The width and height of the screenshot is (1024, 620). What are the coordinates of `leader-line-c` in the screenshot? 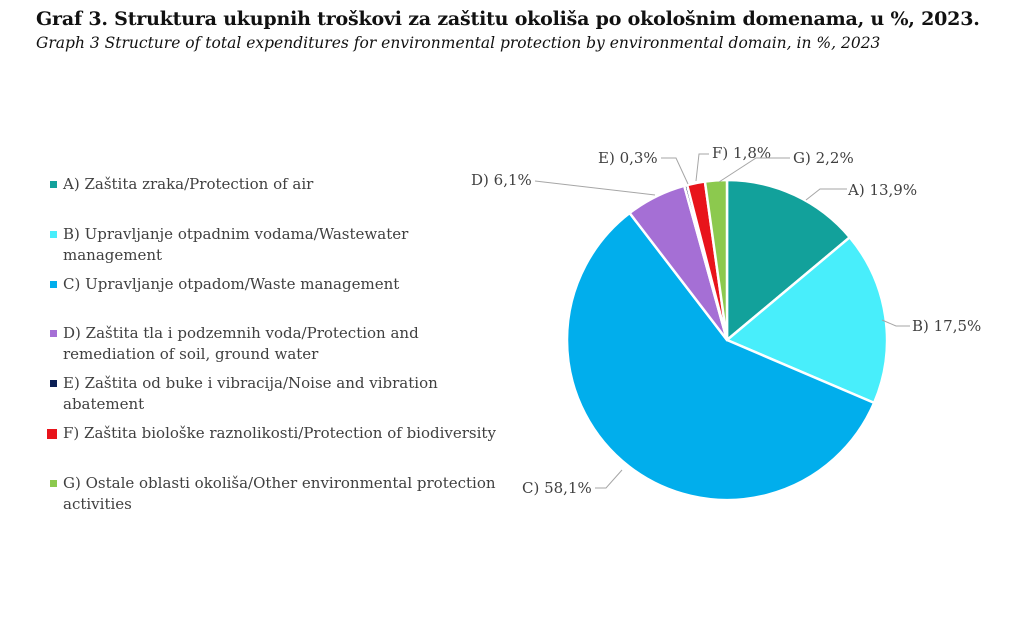 It's located at (609, 479).